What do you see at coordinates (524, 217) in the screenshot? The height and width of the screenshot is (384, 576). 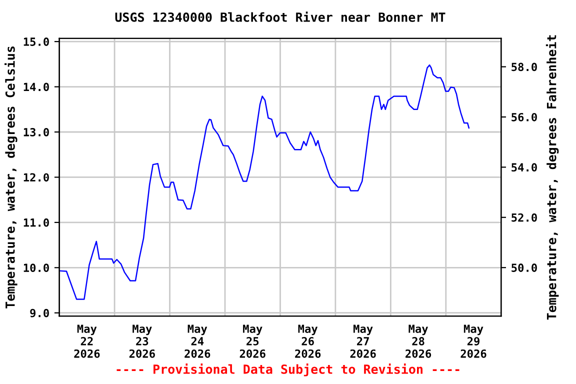 I see `y2-tick-label: 52.0` at bounding box center [524, 217].